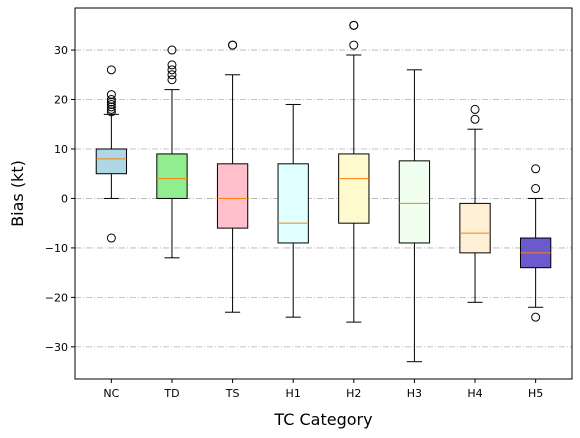 Image resolution: width=580 pixels, height=438 pixels. I want to click on x-tick-label: H2, so click(353, 393).